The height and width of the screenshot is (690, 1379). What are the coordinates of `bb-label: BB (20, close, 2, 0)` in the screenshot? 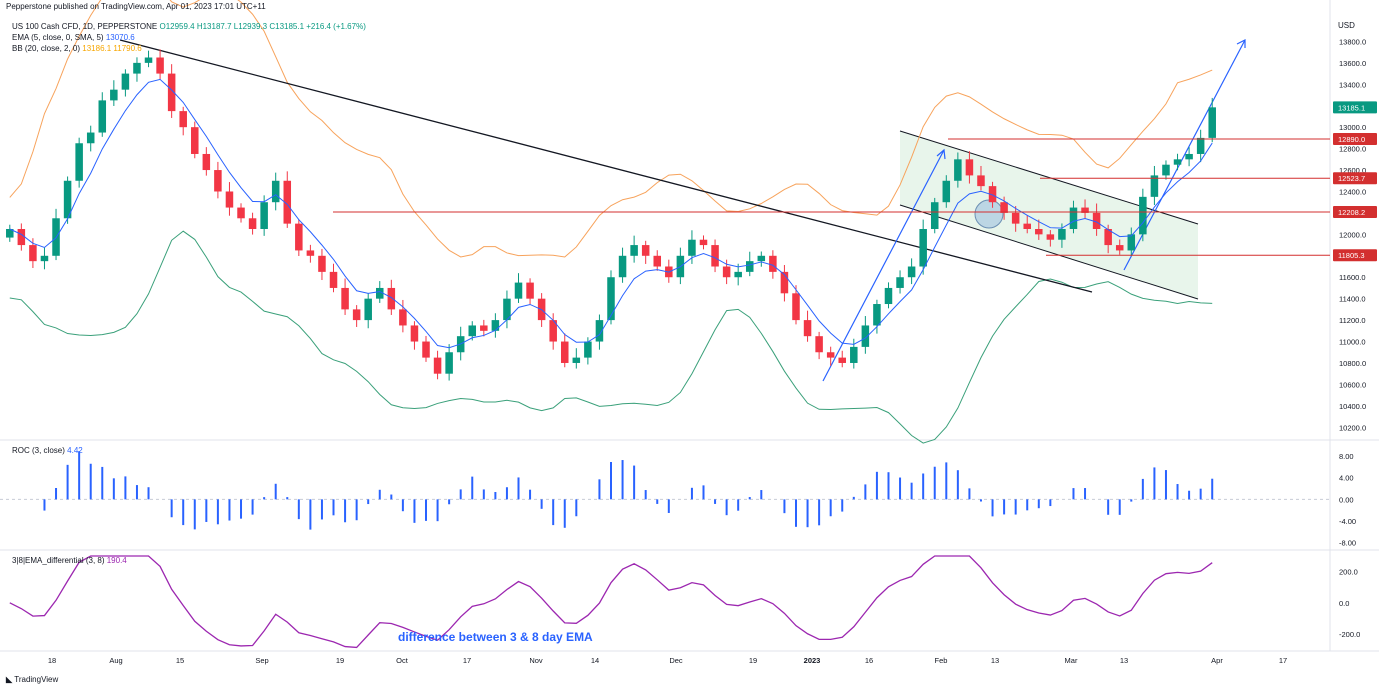 It's located at (46, 48).